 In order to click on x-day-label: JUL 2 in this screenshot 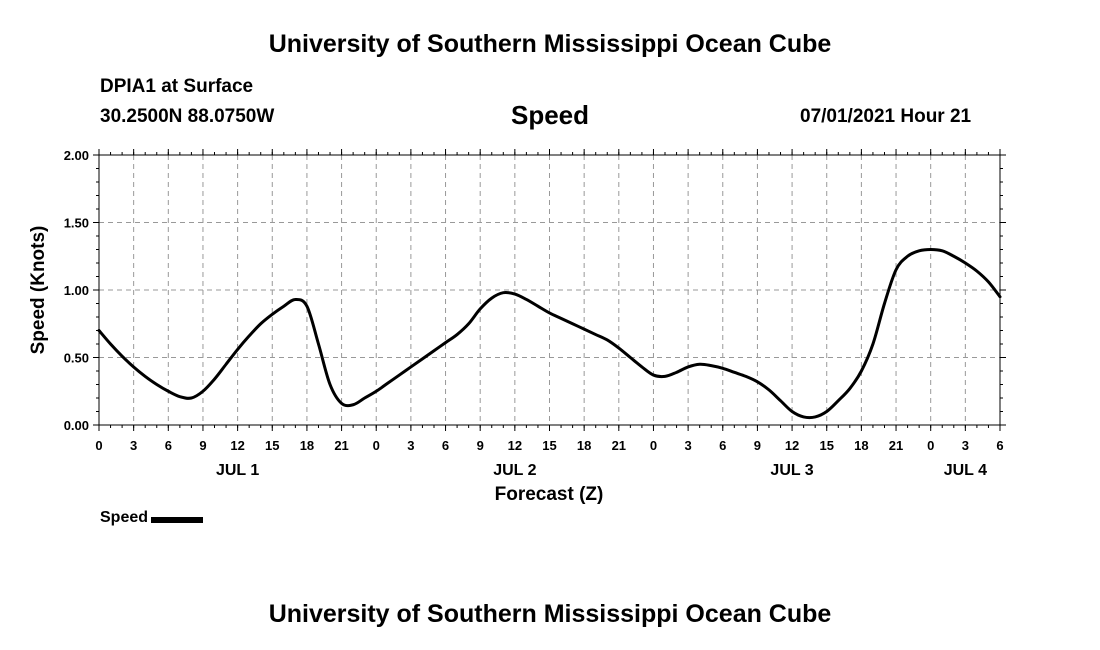, I will do `click(514, 470)`.